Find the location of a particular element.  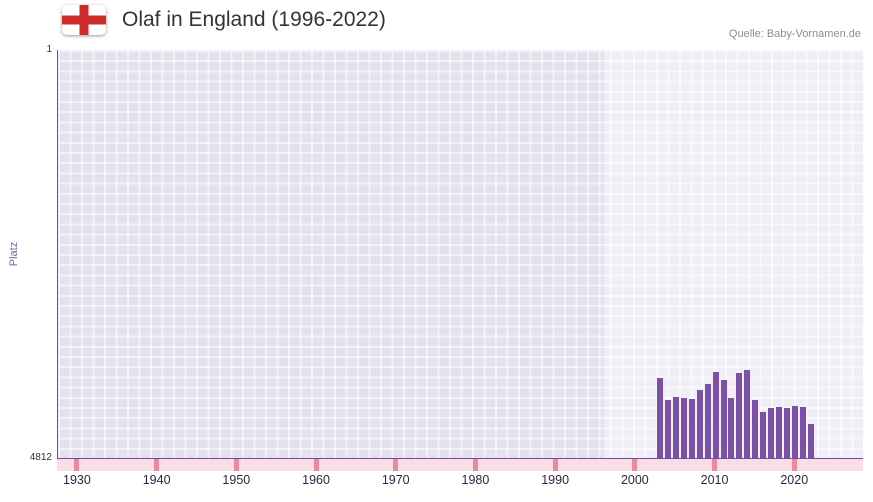

chart-header: Olaf in England (1996-2022) is located at coordinates (224, 20).